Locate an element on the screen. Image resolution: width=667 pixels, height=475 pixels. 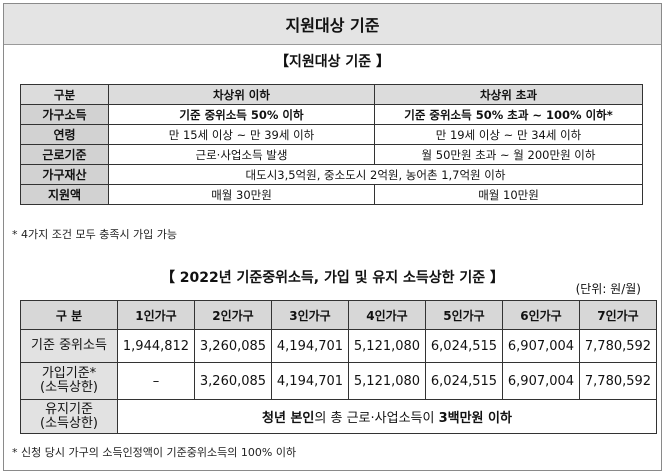
row-header: 유지기준 (소득상한) is located at coordinates (69, 416).